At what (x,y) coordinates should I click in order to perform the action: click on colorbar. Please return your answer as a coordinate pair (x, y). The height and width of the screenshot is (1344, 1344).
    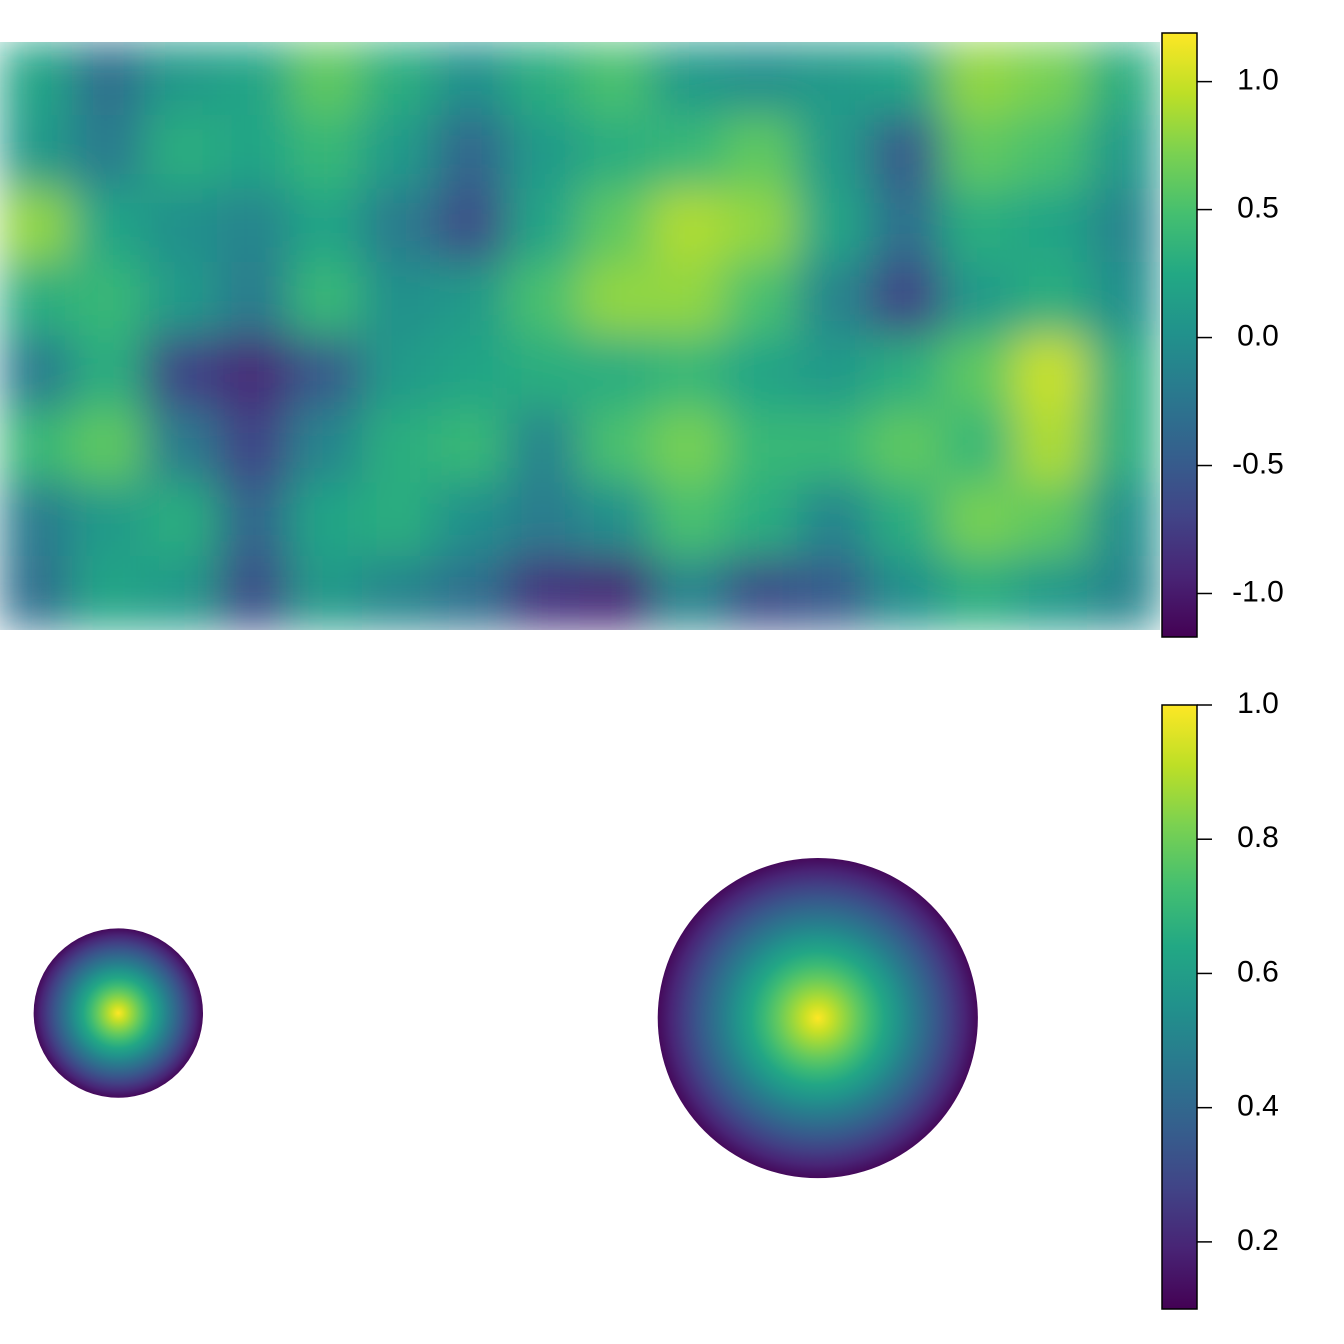
    Looking at the image, I should click on (1179, 335).